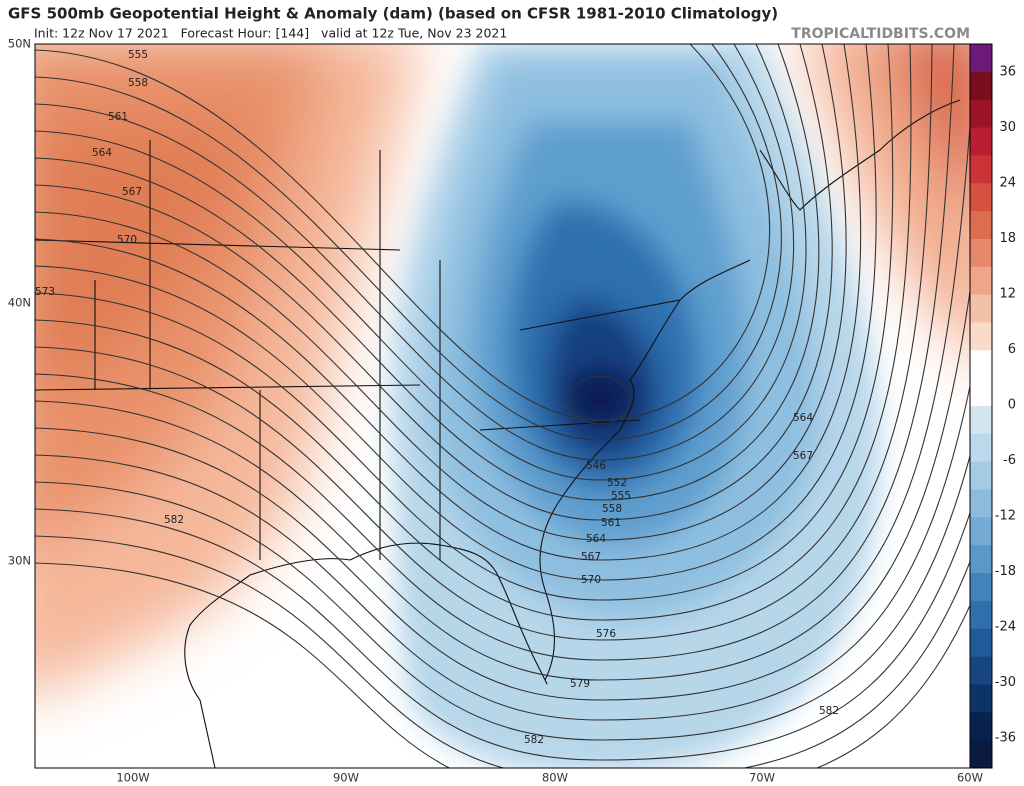 The width and height of the screenshot is (1024, 786). Describe the element at coordinates (1012, 349) in the screenshot. I see `colorbar-label: 6` at that location.